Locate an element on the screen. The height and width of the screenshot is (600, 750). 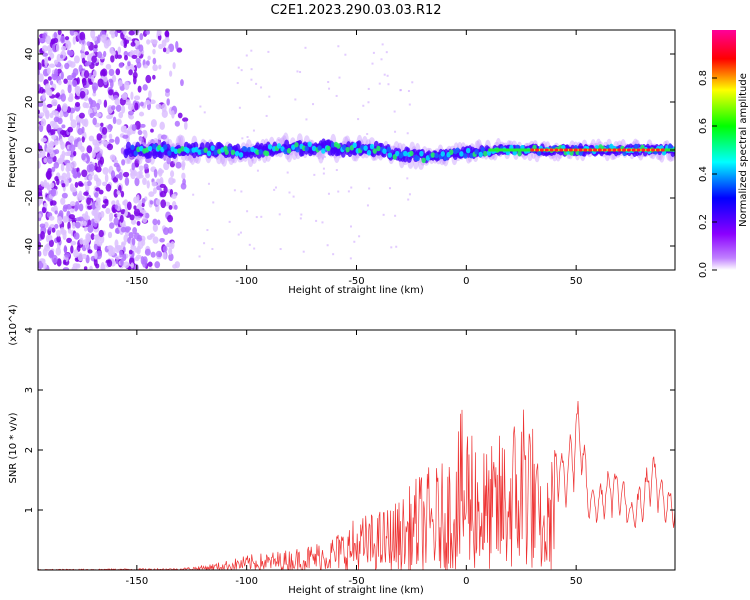
x-tick-label: 0 is located at coordinates (466, 581).